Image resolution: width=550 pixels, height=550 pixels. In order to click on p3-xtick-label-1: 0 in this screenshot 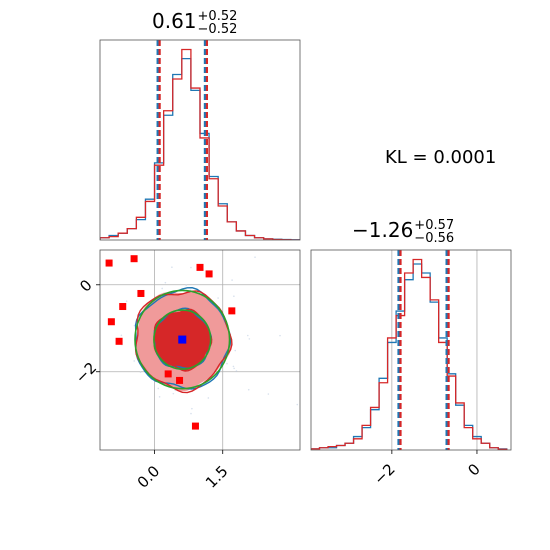, I will do `click(473, 469)`.